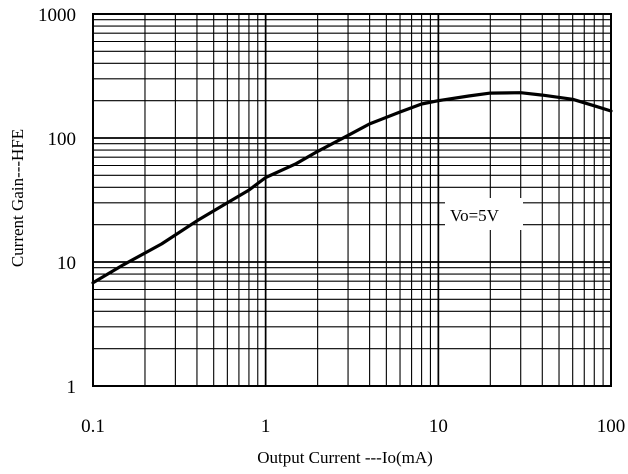 The image size is (628, 474). I want to click on y-tick-label: 100, so click(62, 139).